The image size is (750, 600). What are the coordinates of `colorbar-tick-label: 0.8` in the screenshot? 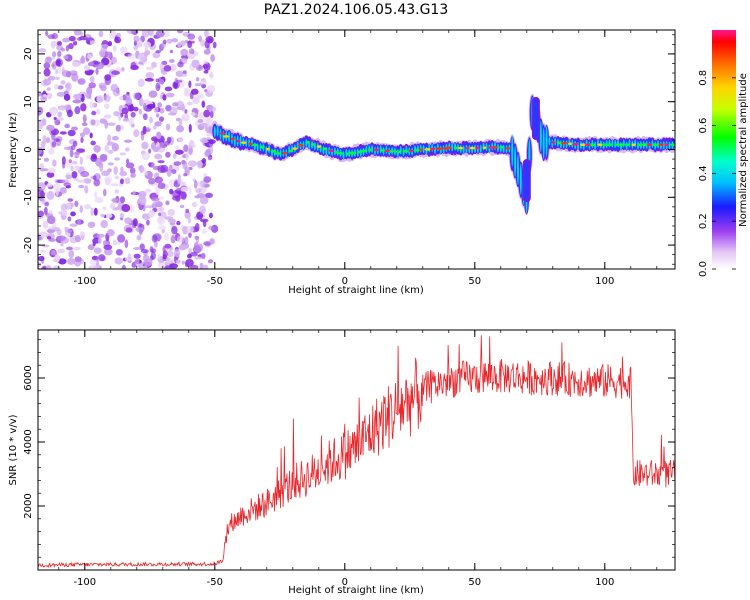 It's located at (703, 78).